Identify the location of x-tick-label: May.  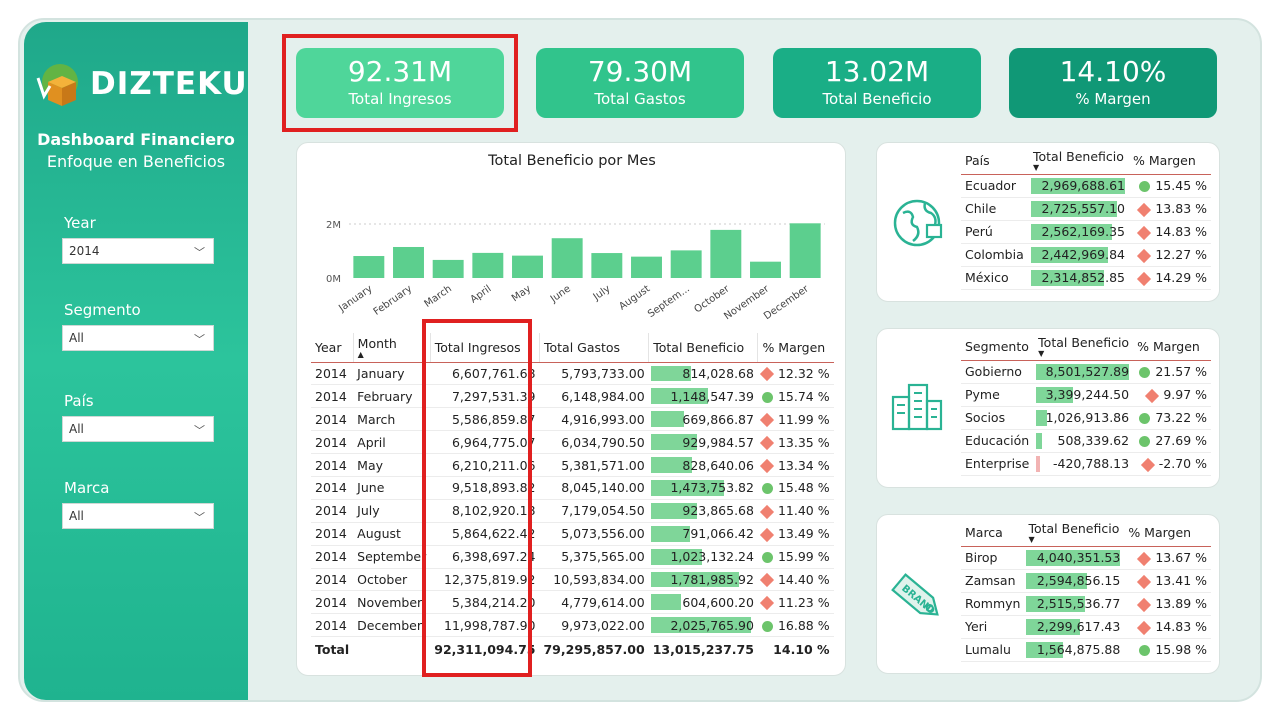
(521, 293).